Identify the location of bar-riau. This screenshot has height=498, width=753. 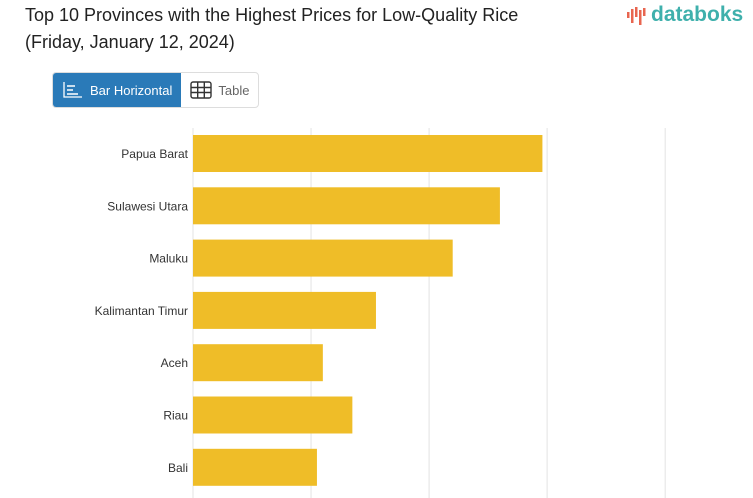
(273, 415).